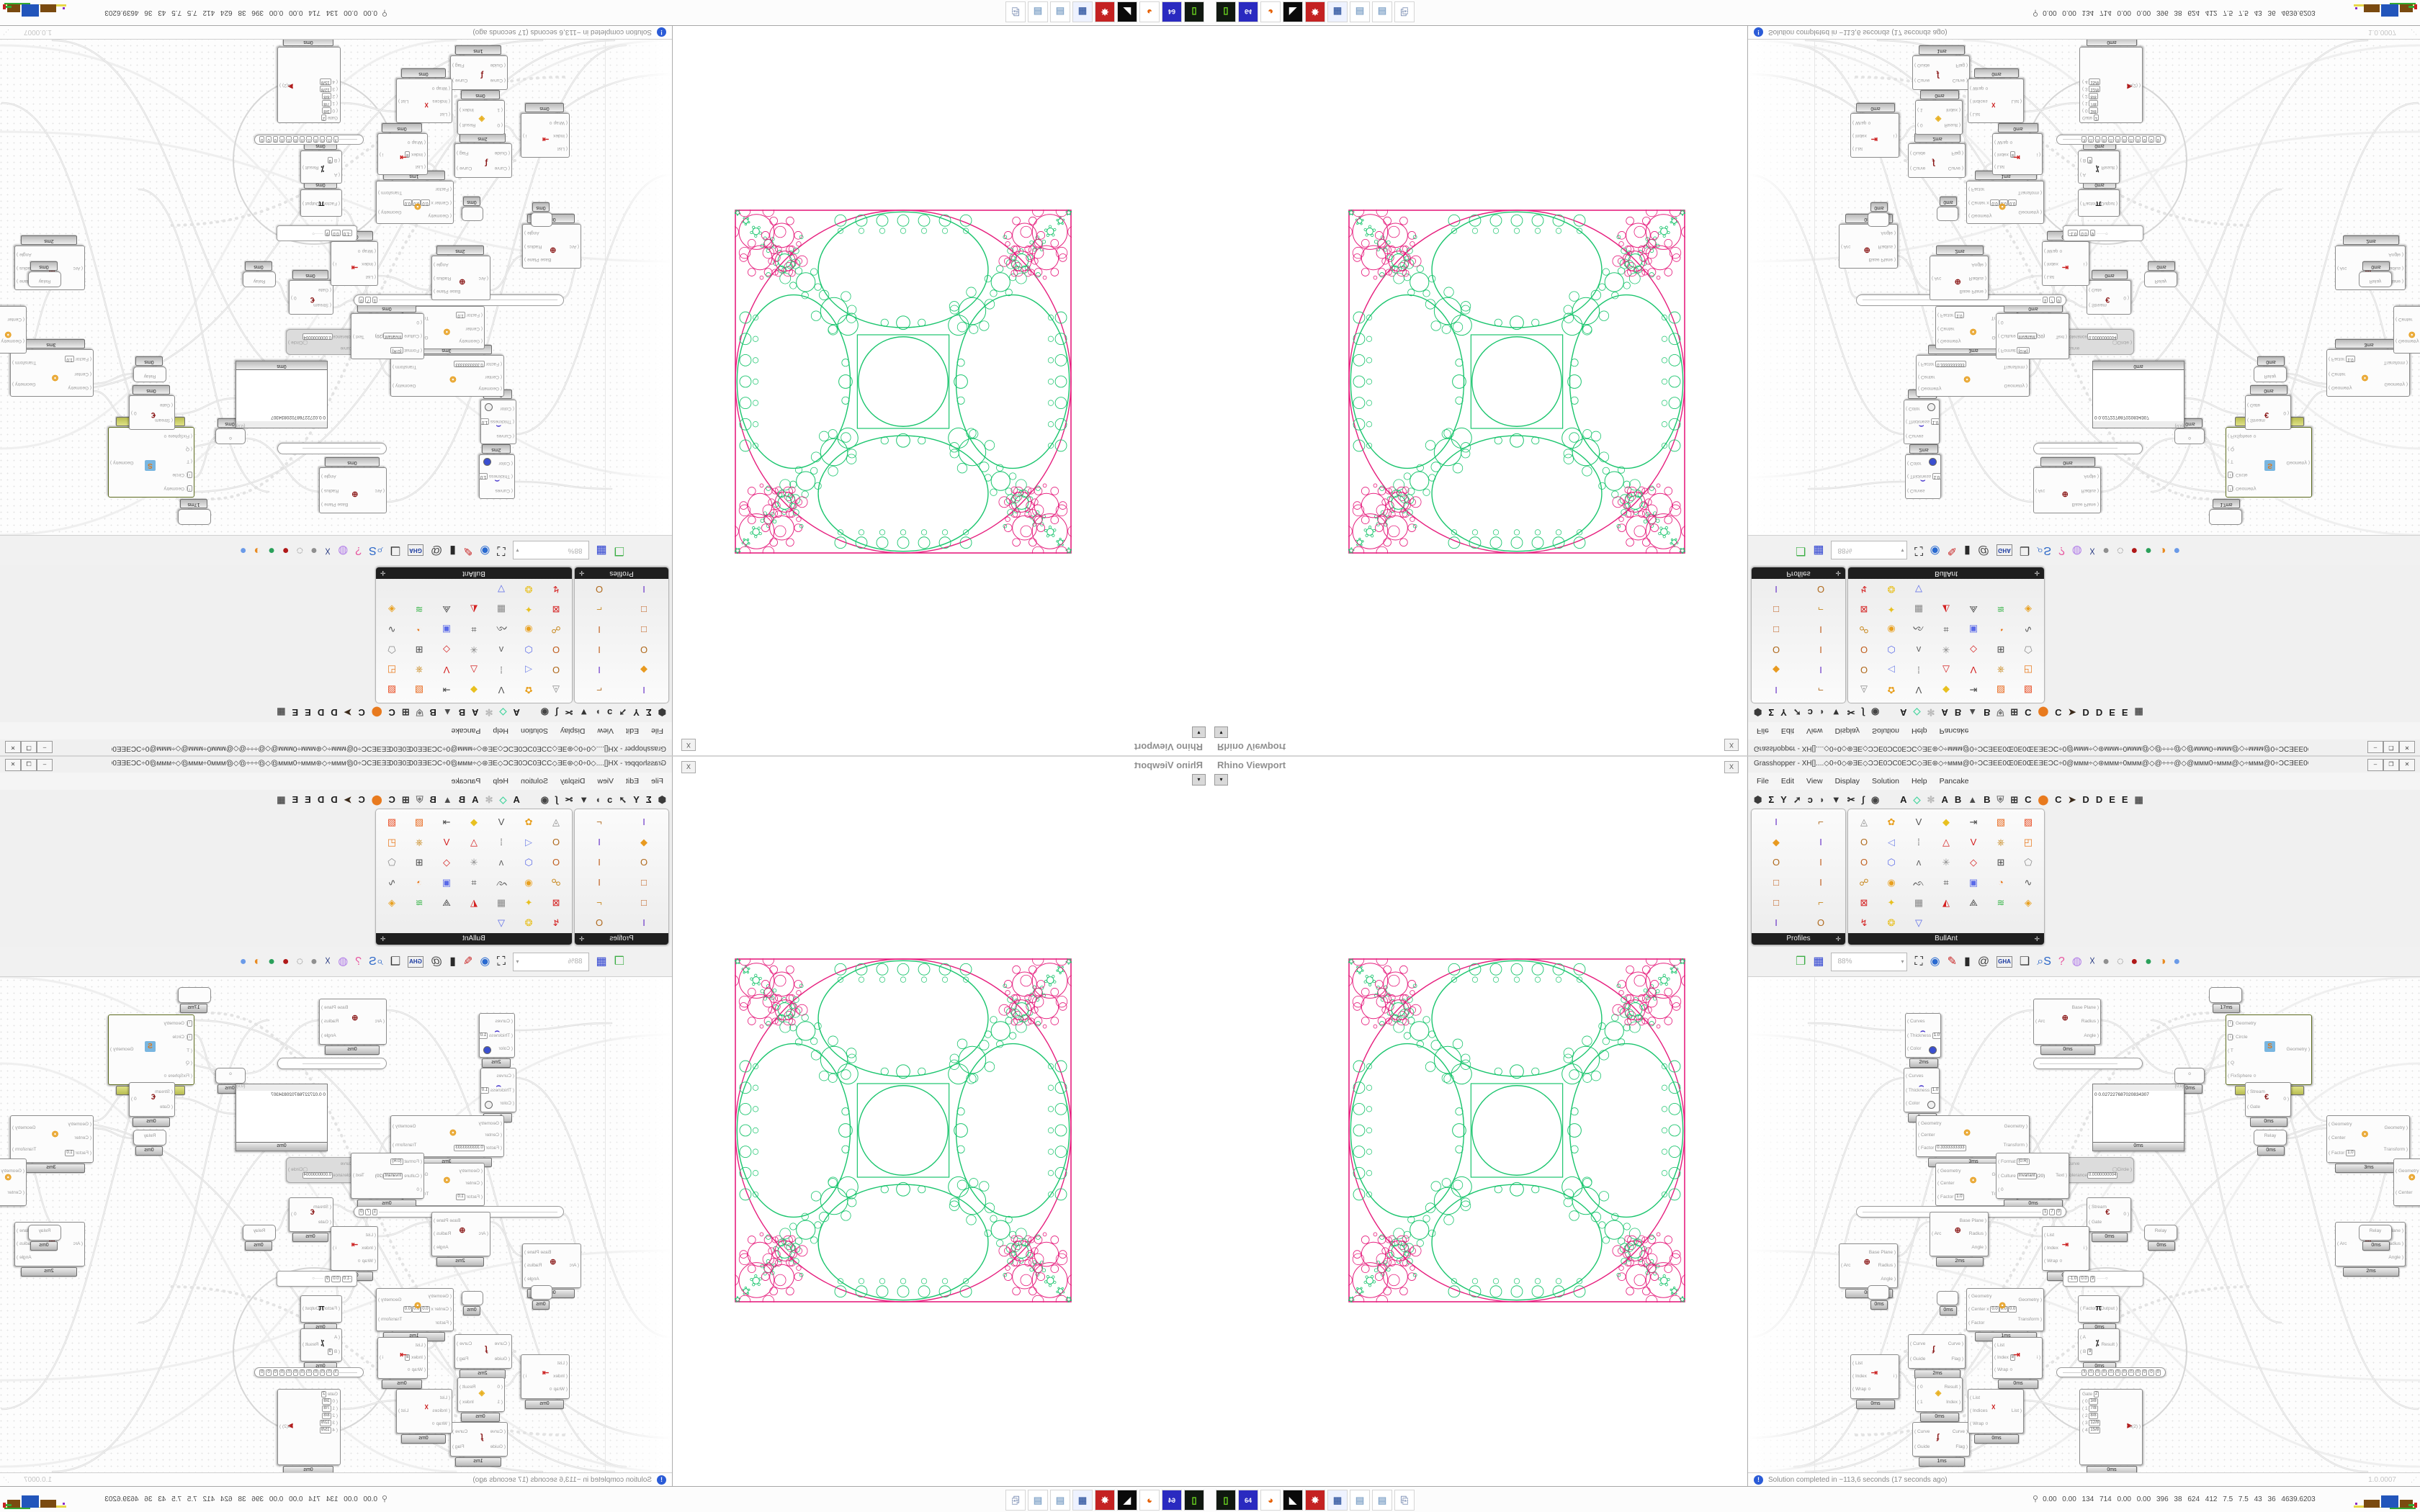 The image size is (2420, 1512). Describe the element at coordinates (657, 781) in the screenshot. I see `menu-item-file: File` at that location.